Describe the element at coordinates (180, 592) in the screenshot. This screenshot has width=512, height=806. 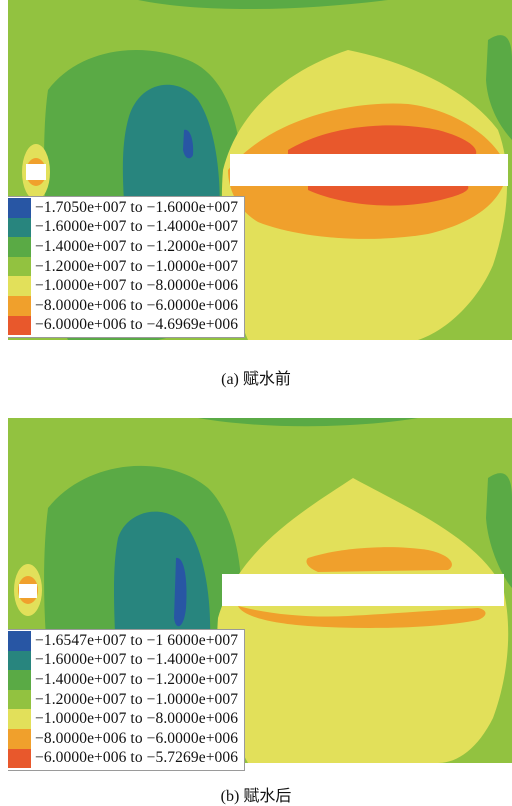
I see `contour-band-blue-streak` at that location.